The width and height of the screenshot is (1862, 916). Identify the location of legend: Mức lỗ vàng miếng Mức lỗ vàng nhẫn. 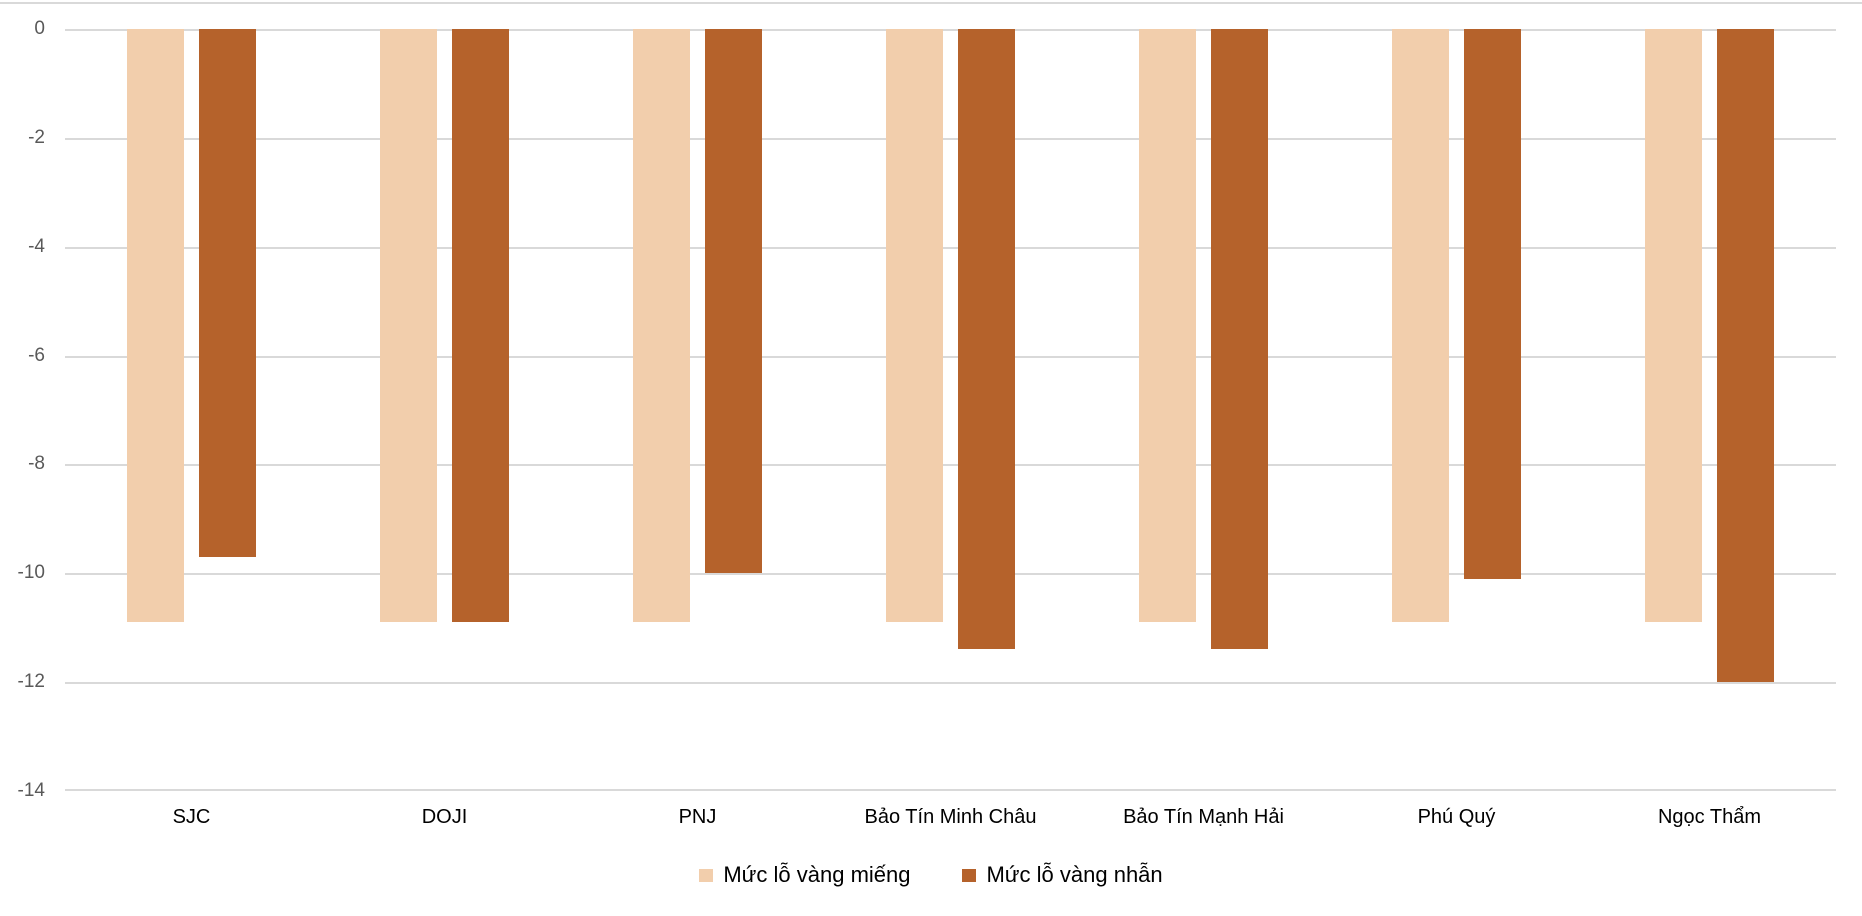
(931, 875).